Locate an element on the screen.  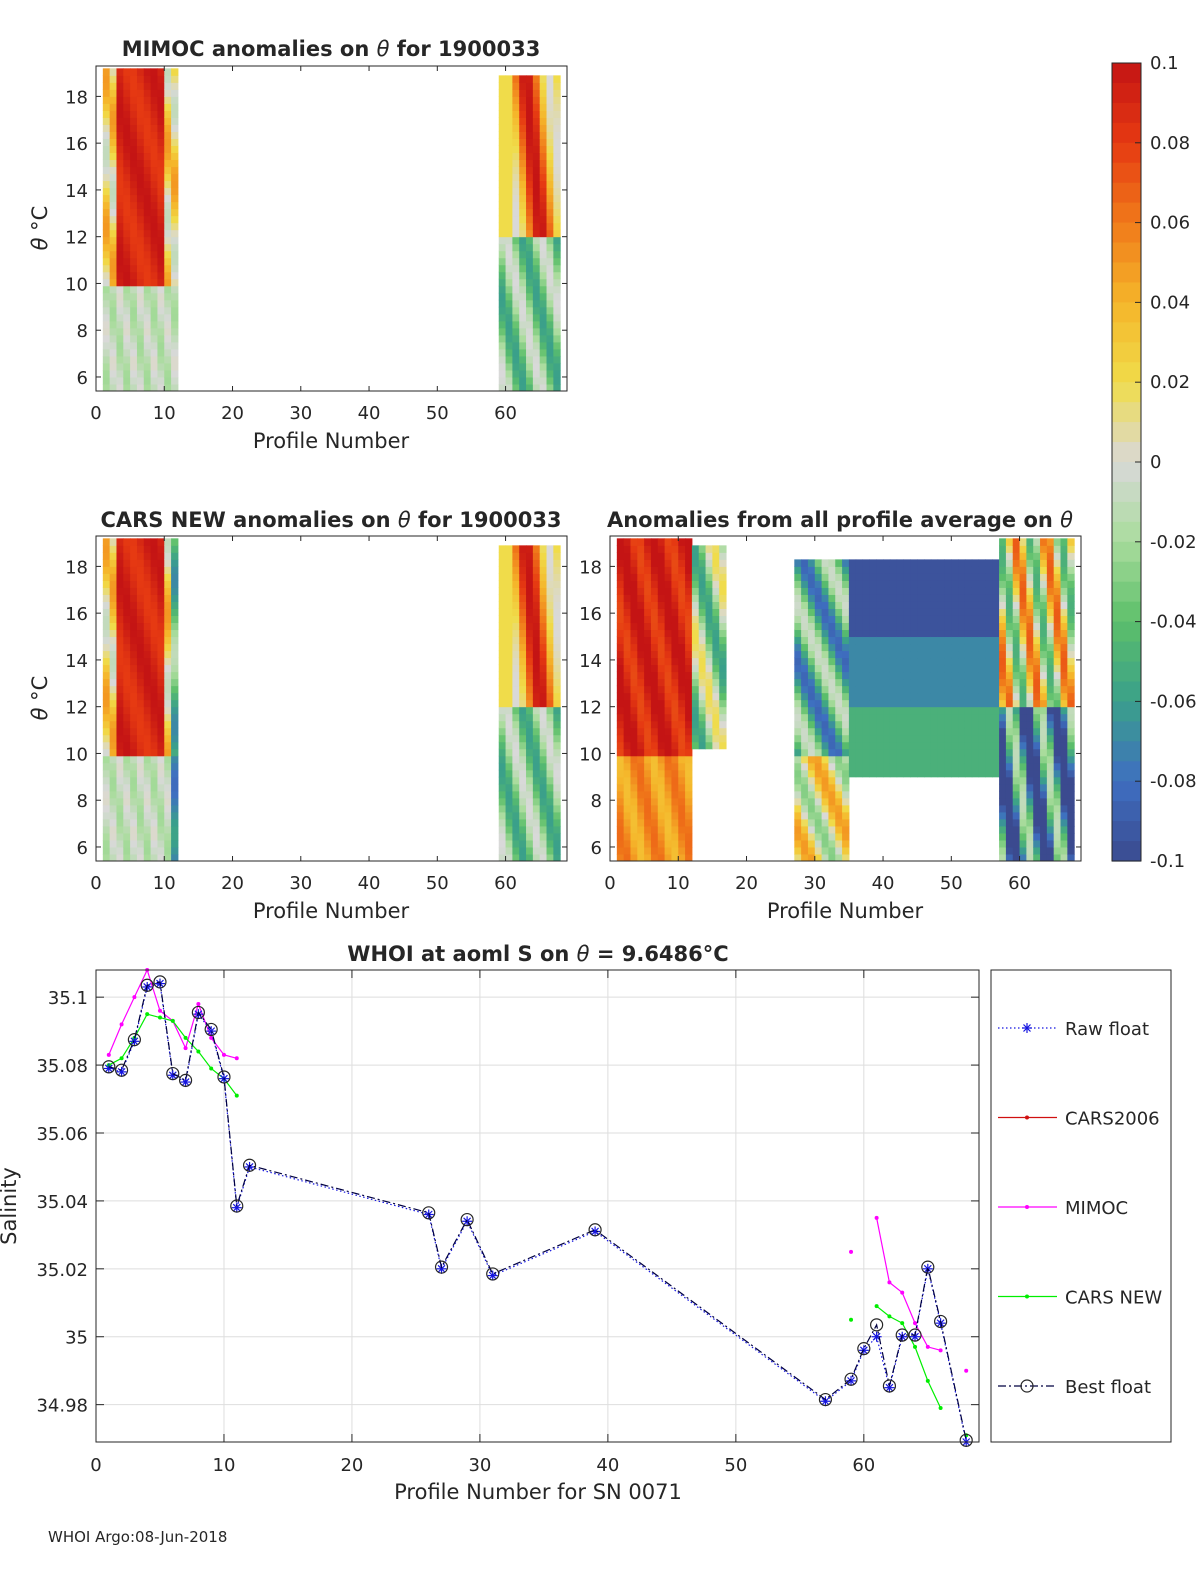
series-line is located at coordinates (908, 1284).